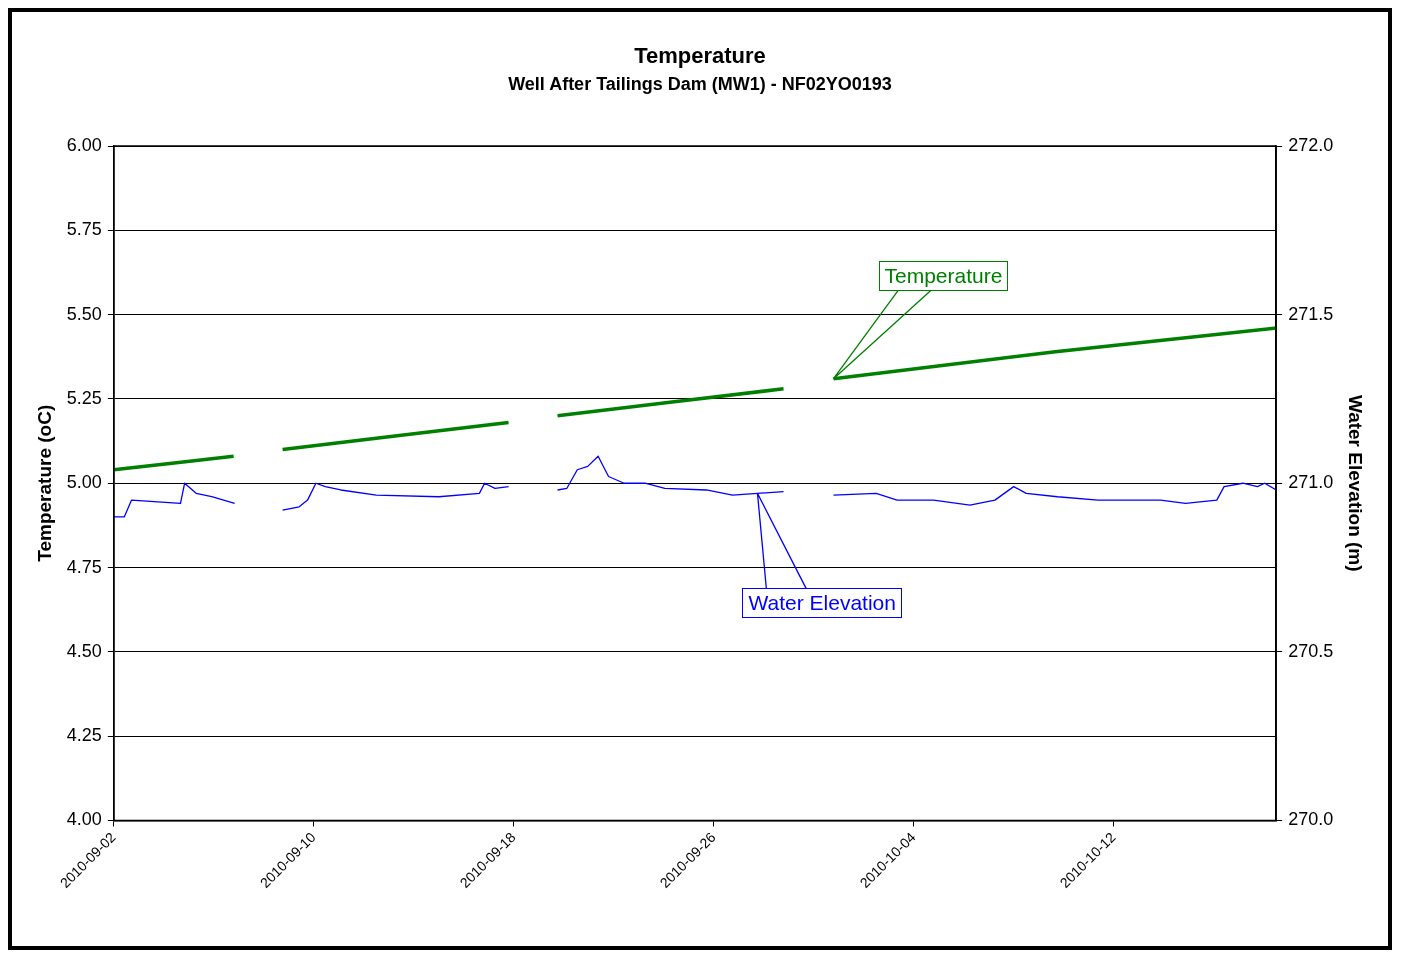 The image size is (1402, 958). What do you see at coordinates (943, 275) in the screenshot?
I see `text: Temperature` at bounding box center [943, 275].